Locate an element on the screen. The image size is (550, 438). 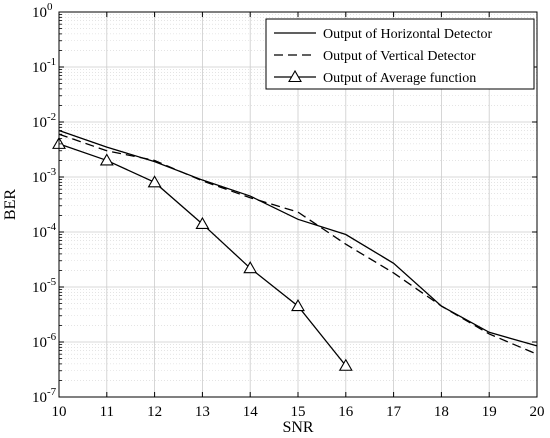
x-tick-label: 17 is located at coordinates (394, 412).